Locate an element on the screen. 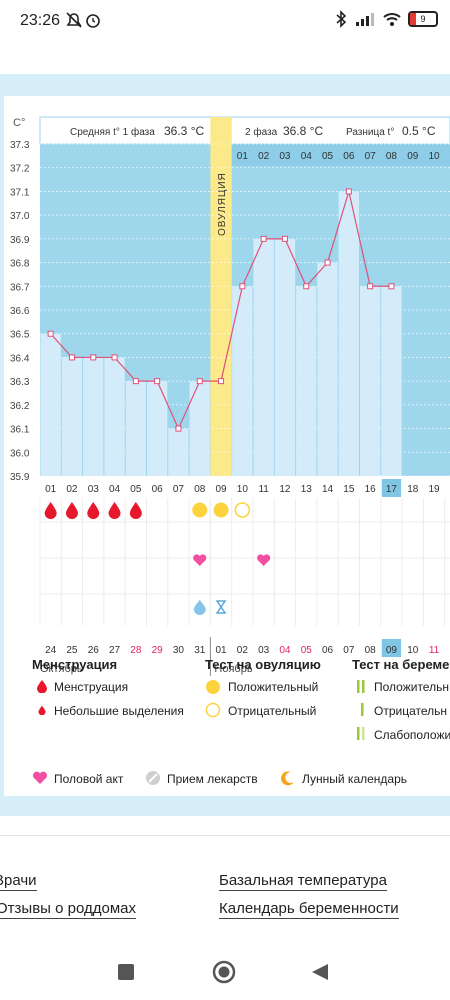  calendar-date-label: 27 is located at coordinates (115, 650).